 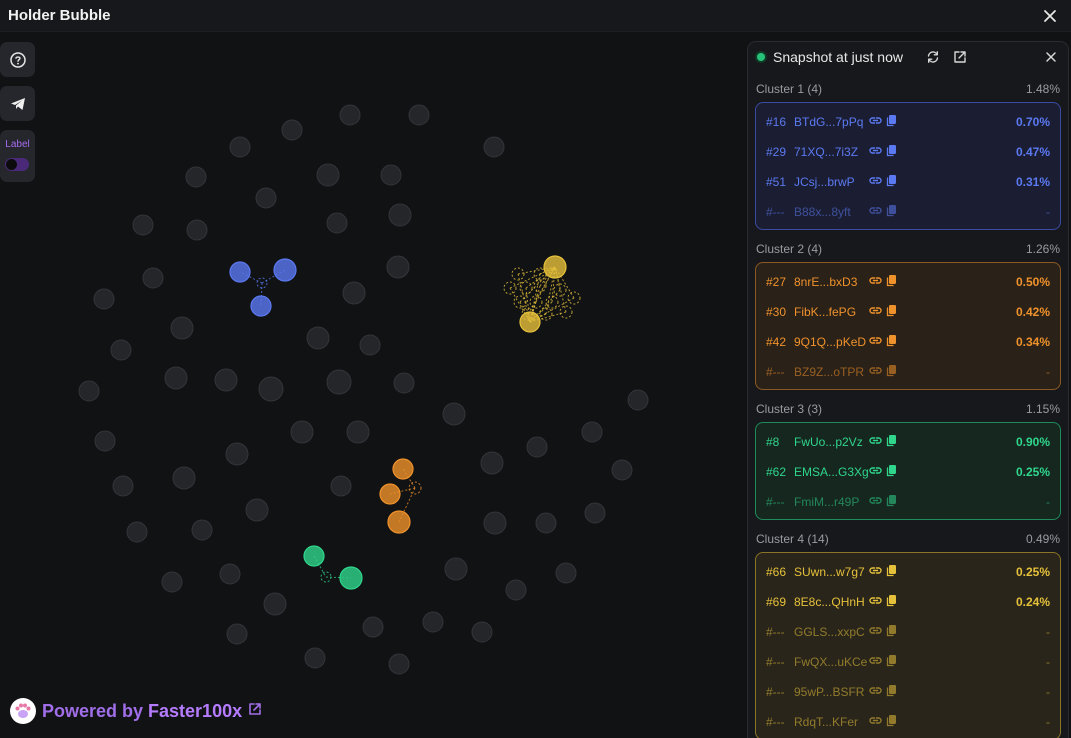 What do you see at coordinates (831, 662) in the screenshot?
I see `holder-address: FwQX...uKCe` at bounding box center [831, 662].